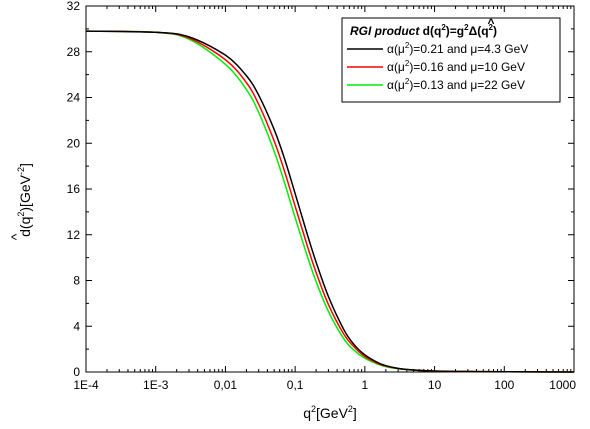 The height and width of the screenshot is (429, 590). What do you see at coordinates (365, 385) in the screenshot?
I see `x-tick-label: 1` at bounding box center [365, 385].